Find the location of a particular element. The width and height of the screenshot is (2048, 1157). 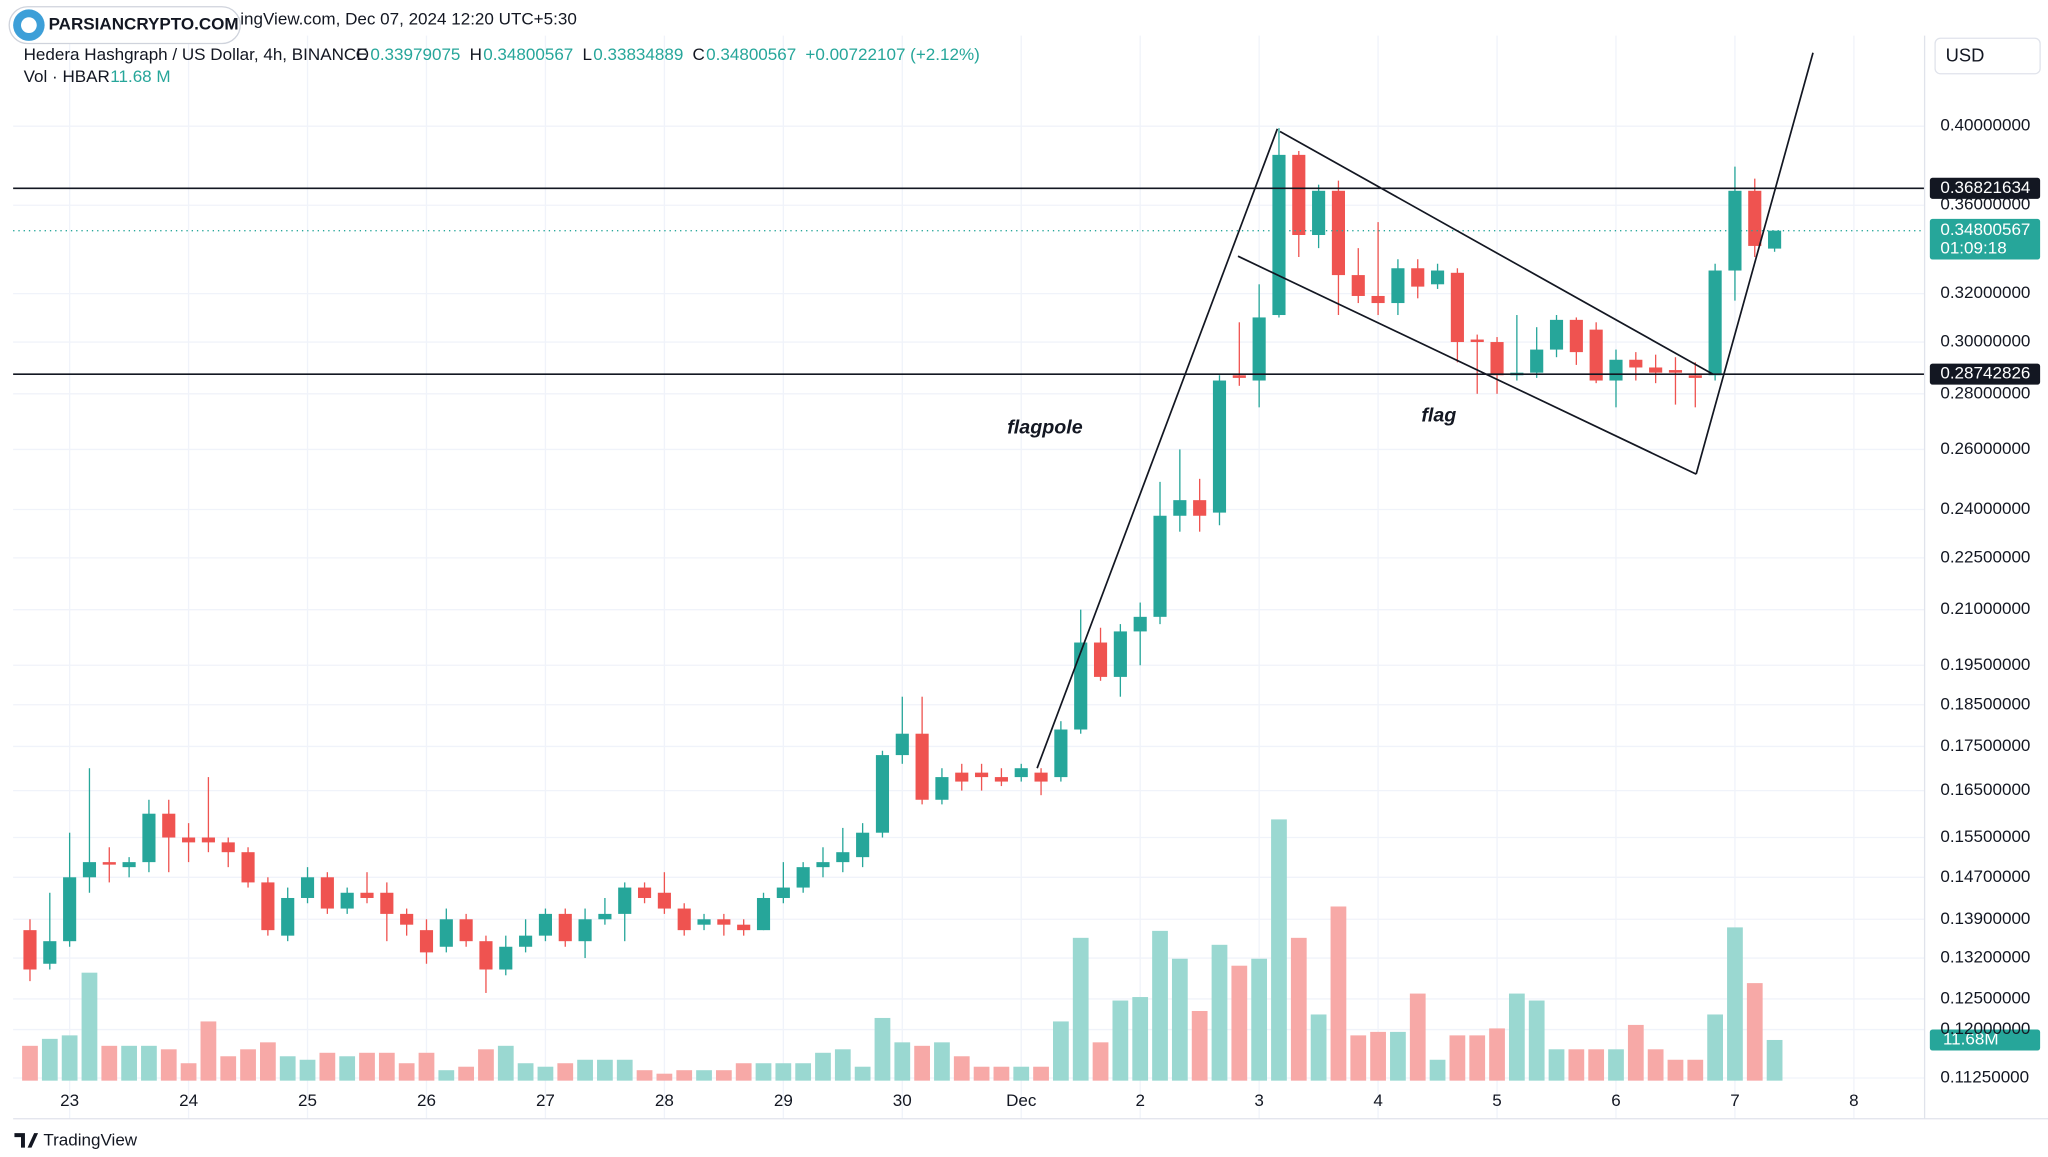

y-tick-label: 0.13900000 is located at coordinates (1985, 918).